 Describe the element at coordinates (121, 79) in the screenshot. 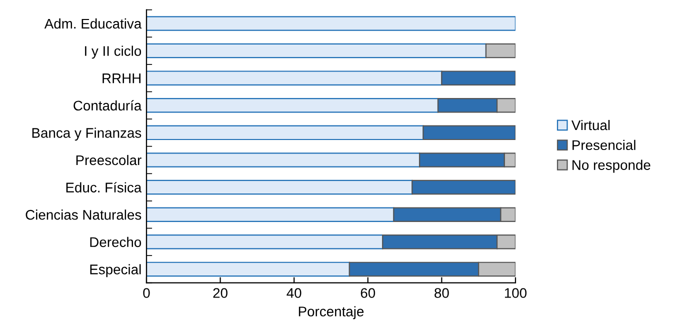

I see `y-tick-label: RRHH` at that location.